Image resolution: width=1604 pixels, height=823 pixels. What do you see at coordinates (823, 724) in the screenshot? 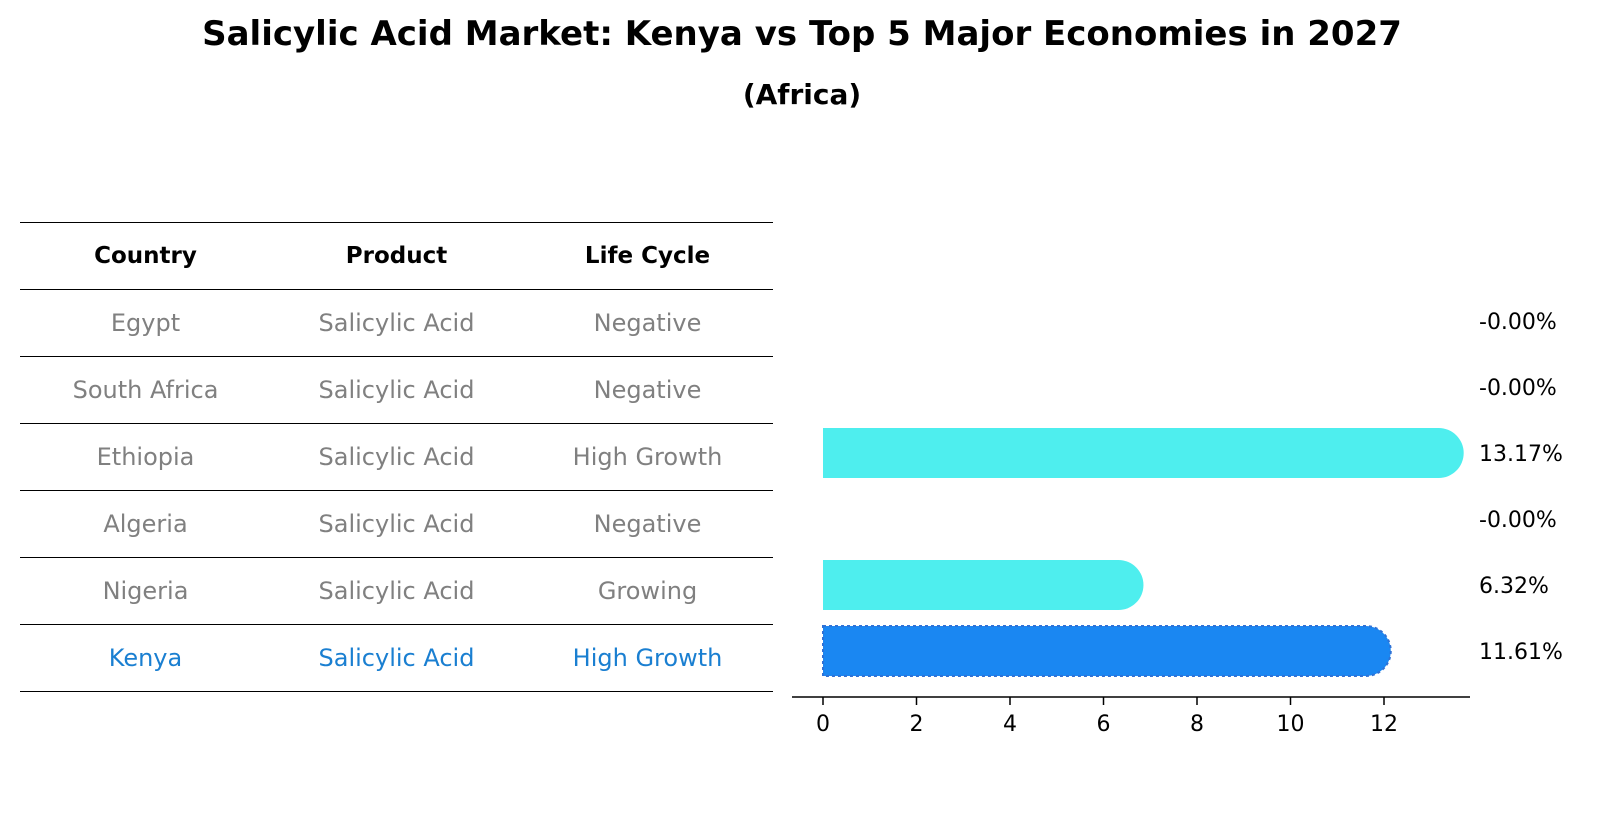
I see `x-tick-label: 0` at bounding box center [823, 724].